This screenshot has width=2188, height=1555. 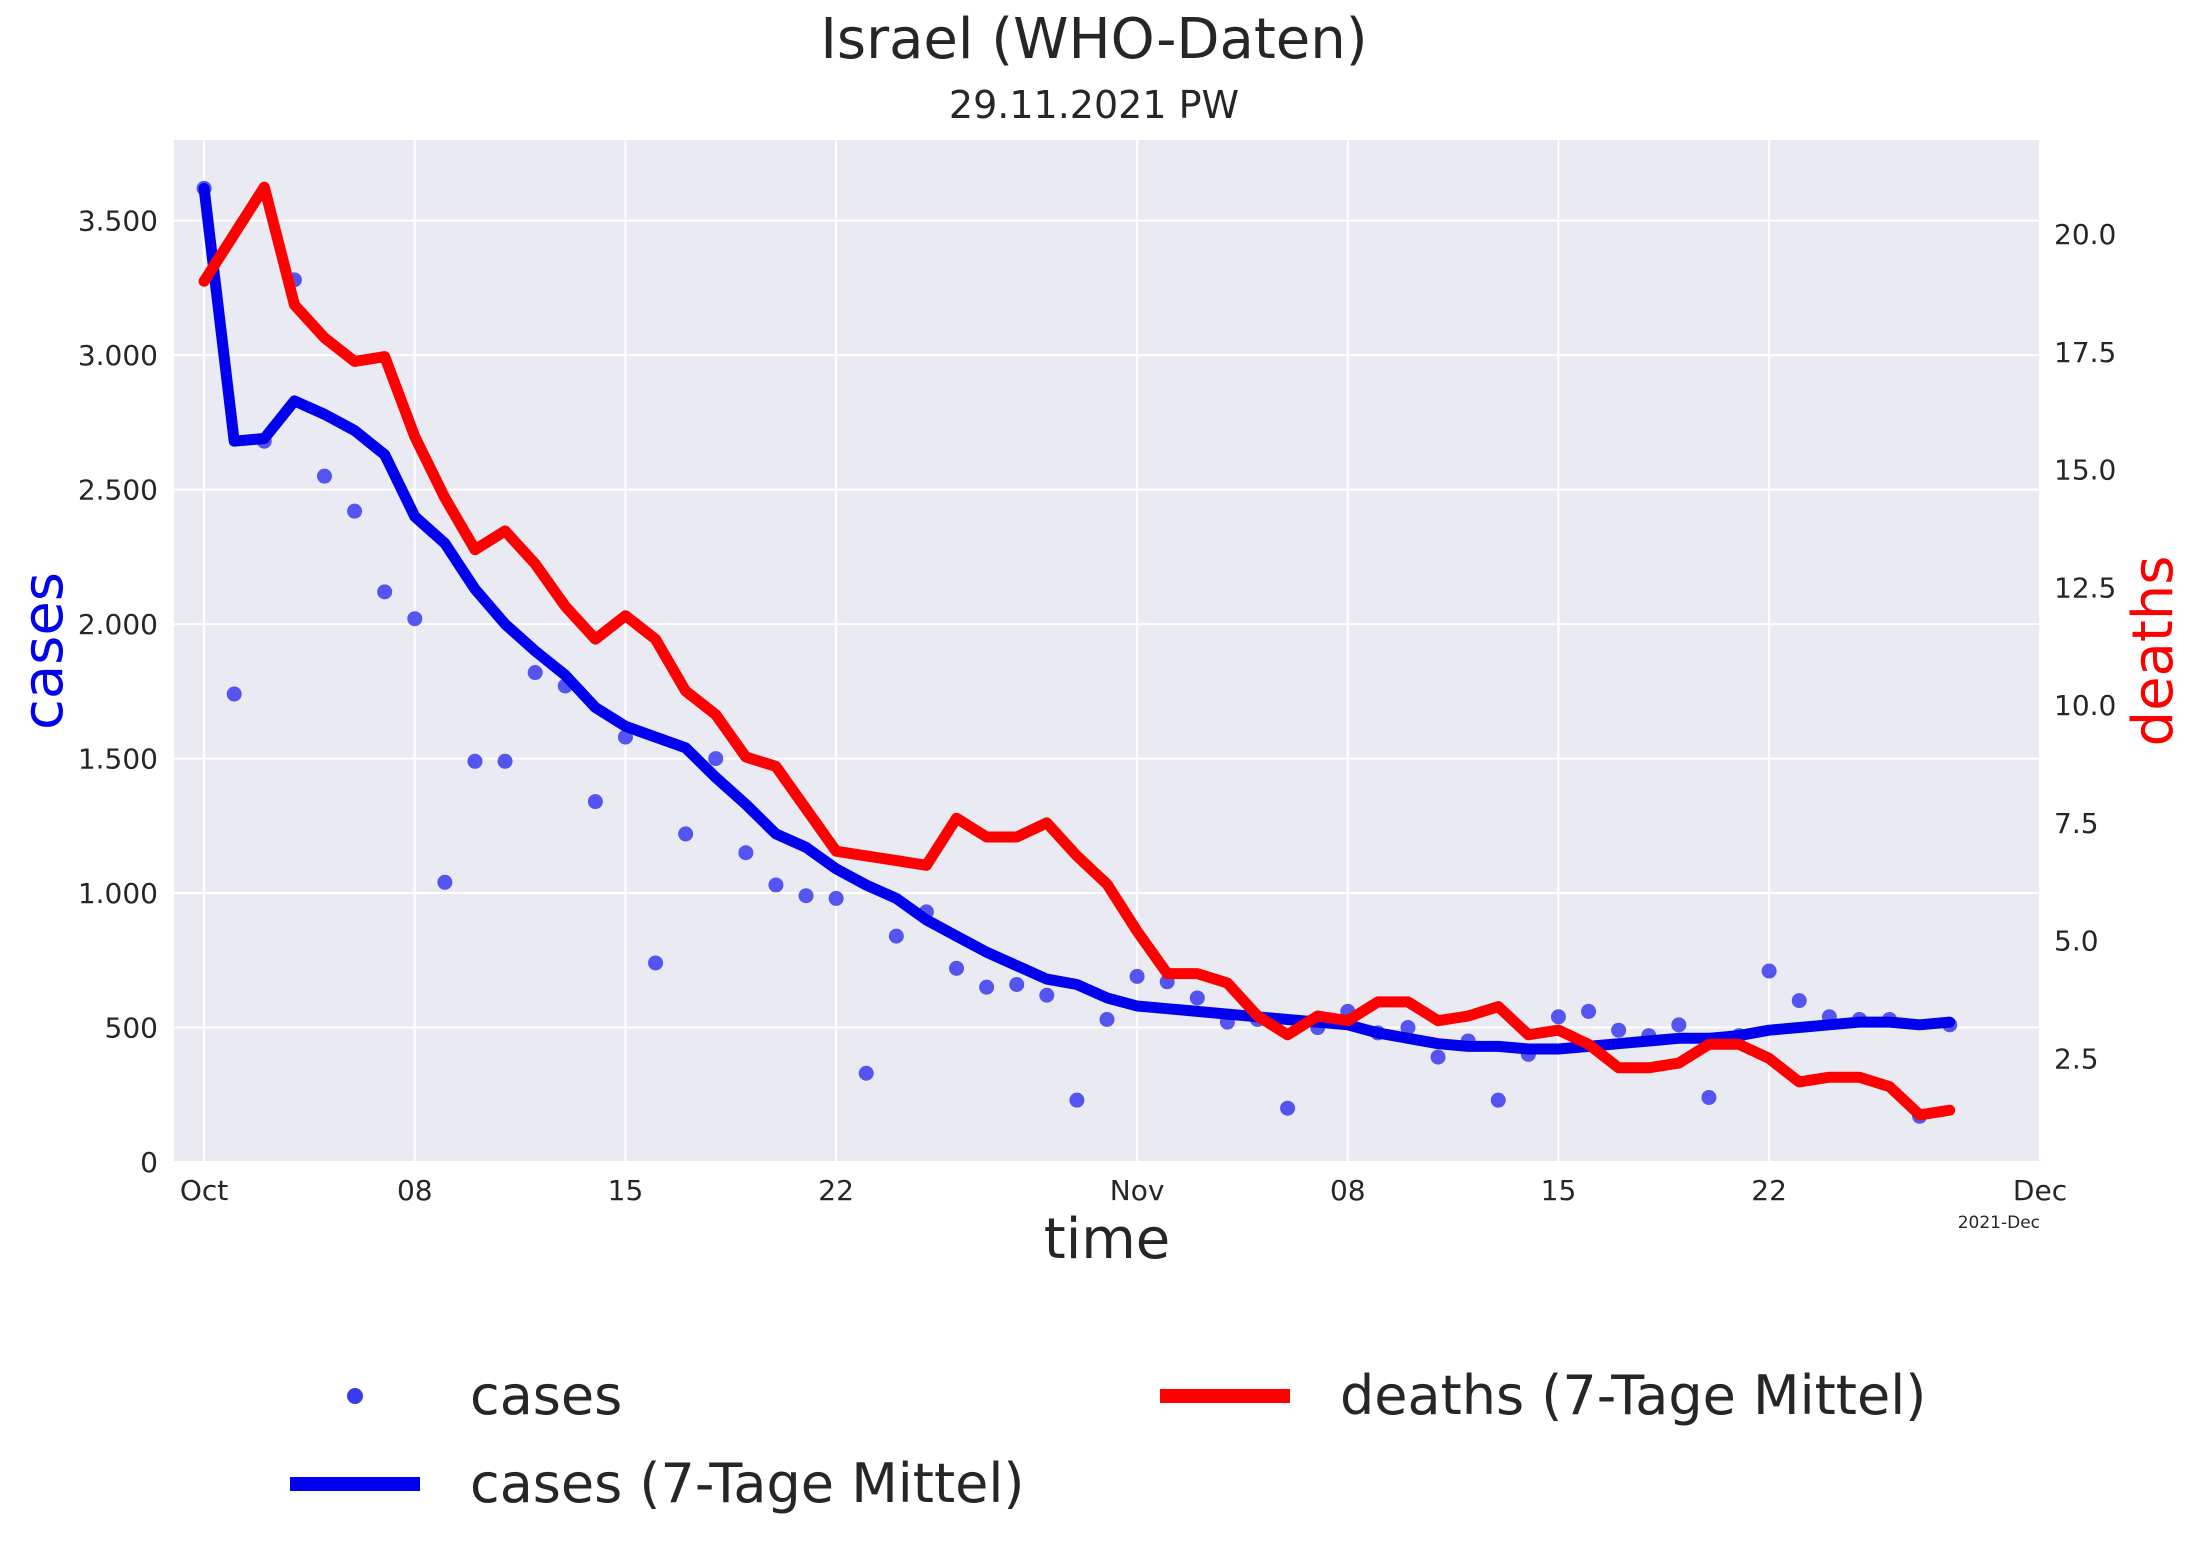 I want to click on legend-item-cases: cases, so click(x=484, y=1395).